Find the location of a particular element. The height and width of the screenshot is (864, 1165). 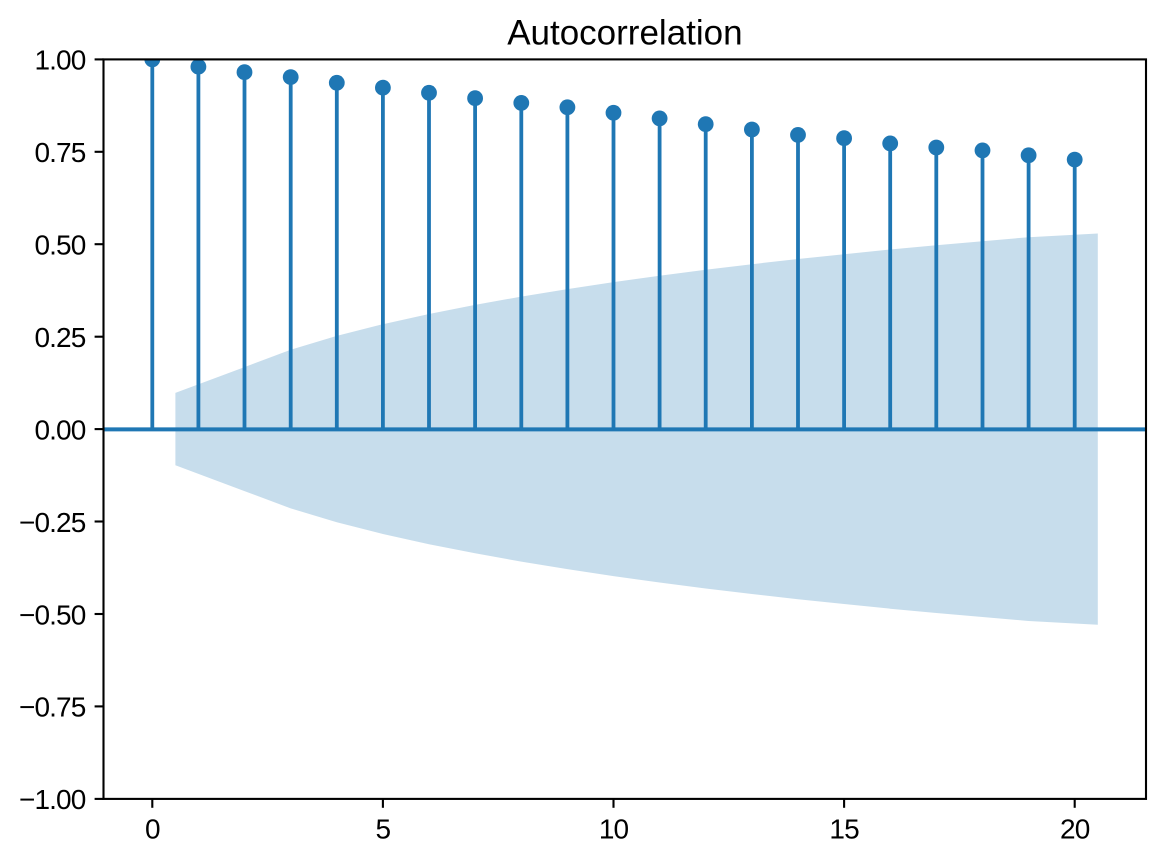

svg-text: 0.00 is located at coordinates (59, 429).